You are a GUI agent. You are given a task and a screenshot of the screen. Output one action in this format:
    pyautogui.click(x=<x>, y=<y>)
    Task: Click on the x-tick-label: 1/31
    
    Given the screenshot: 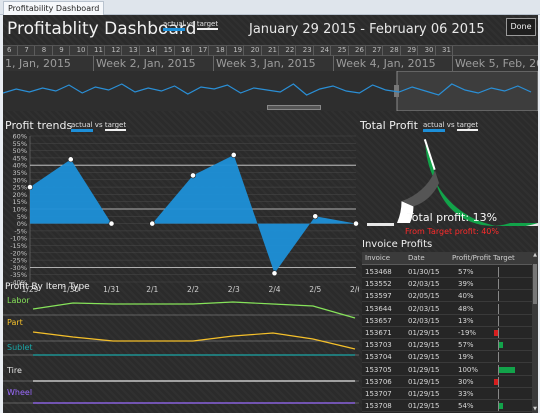 What is the action you would take?
    pyautogui.click(x=111, y=289)
    